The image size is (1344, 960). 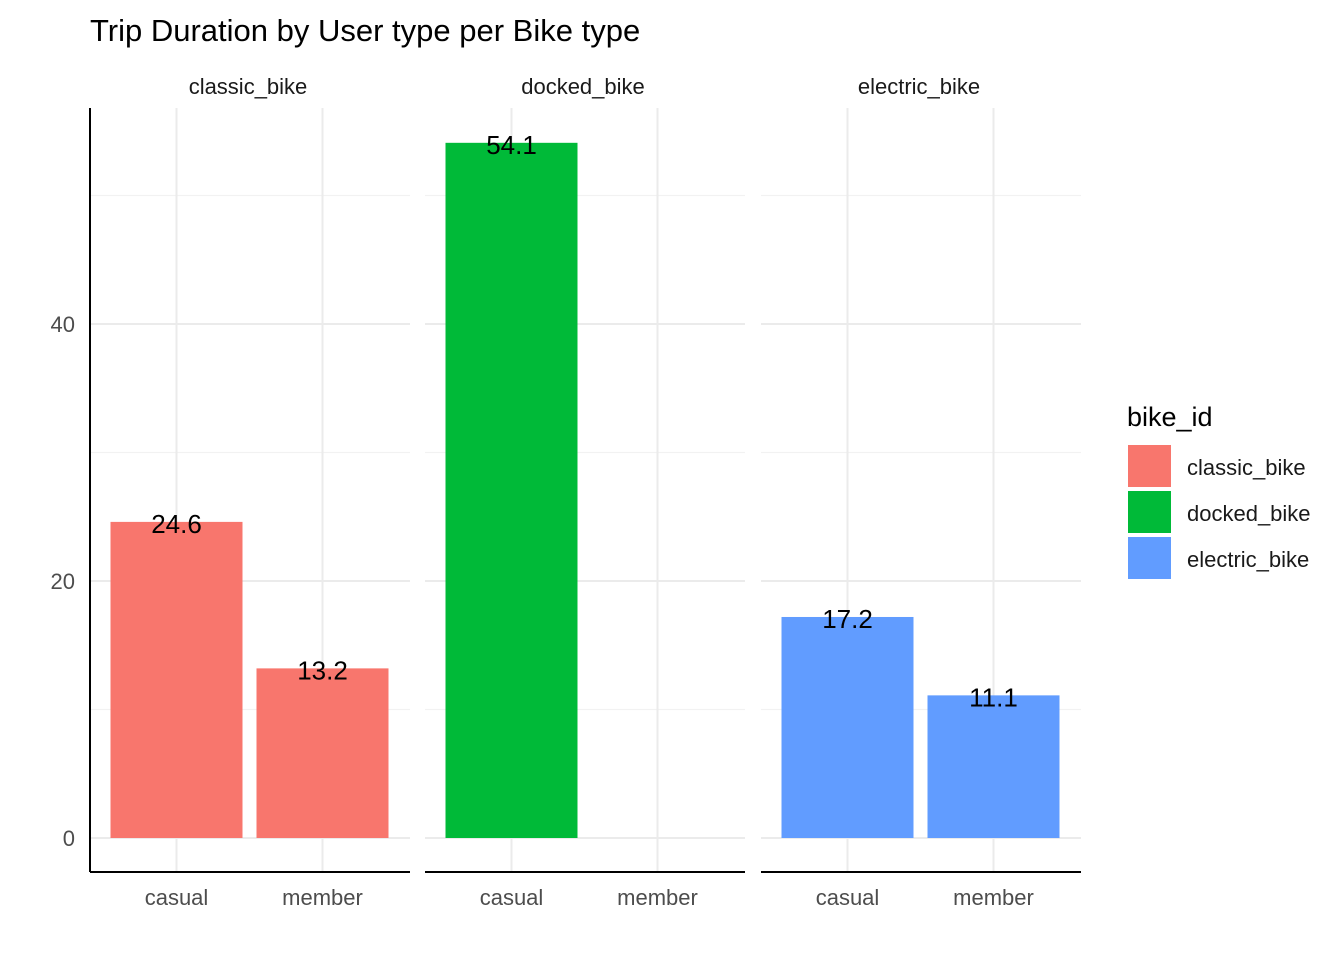 I want to click on data-label-docked_bike-casual: 54.1, so click(x=511, y=145).